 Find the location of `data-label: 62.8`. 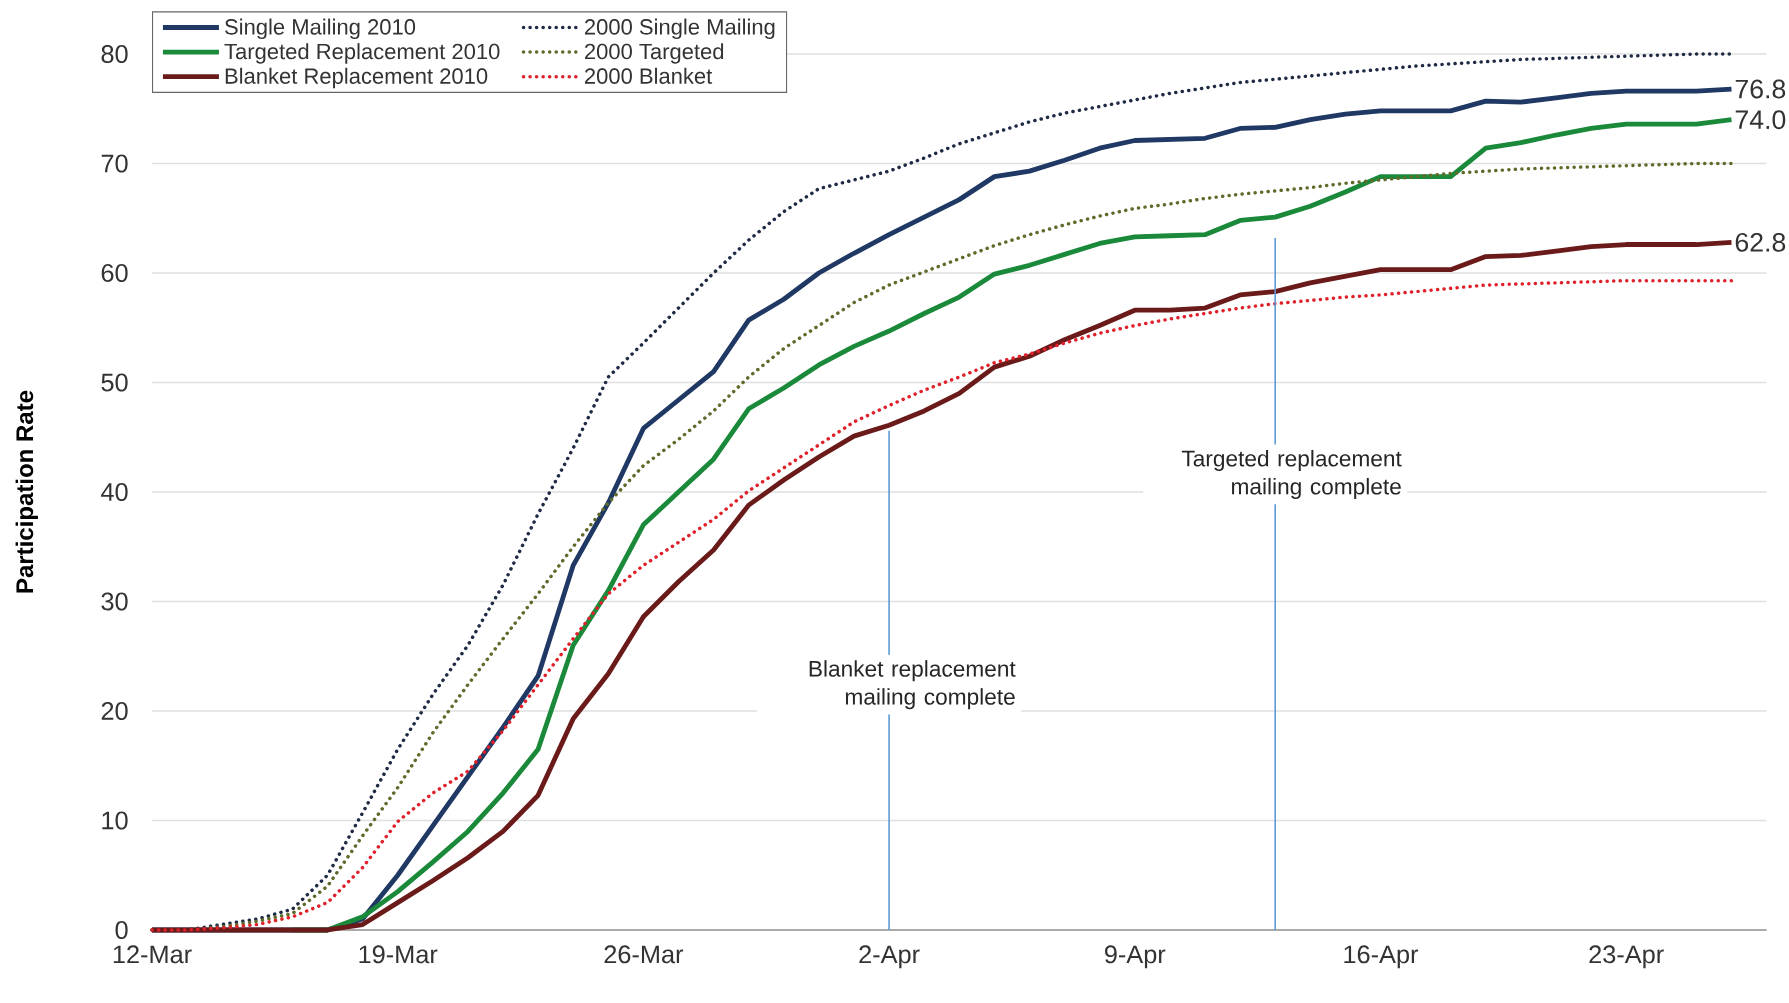

data-label: 62.8 is located at coordinates (1760, 242).